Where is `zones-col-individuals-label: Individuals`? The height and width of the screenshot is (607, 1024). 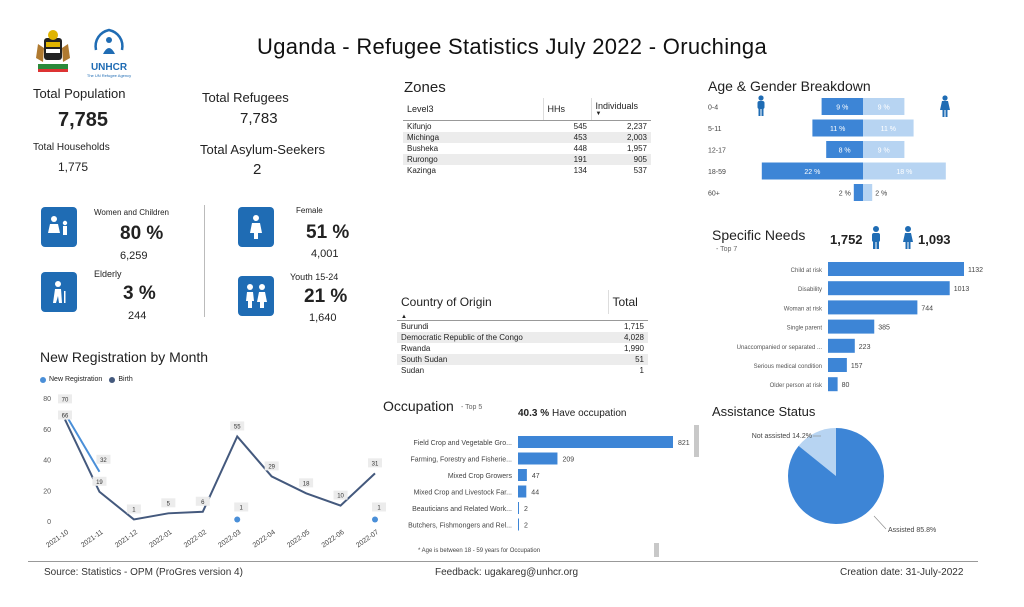 zones-col-individuals-label: Individuals is located at coordinates (617, 106).